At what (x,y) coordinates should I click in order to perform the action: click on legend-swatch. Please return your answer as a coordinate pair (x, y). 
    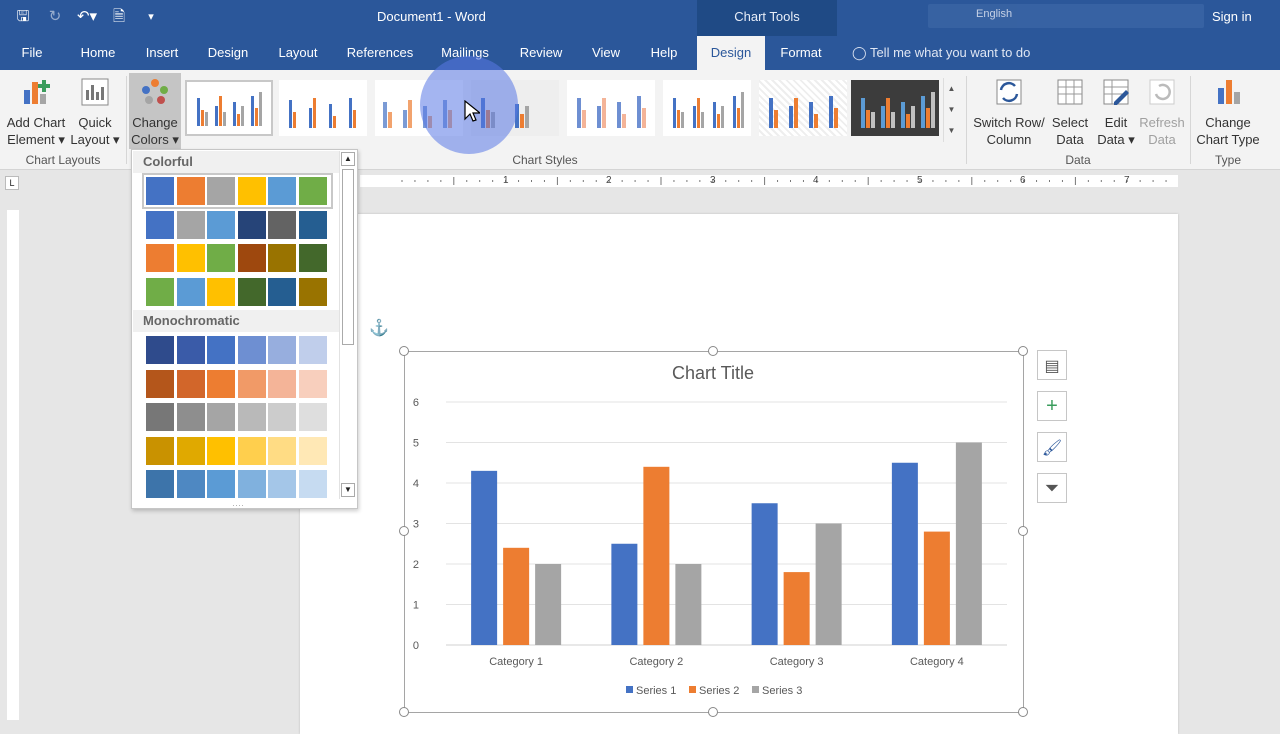
    Looking at the image, I should click on (629, 689).